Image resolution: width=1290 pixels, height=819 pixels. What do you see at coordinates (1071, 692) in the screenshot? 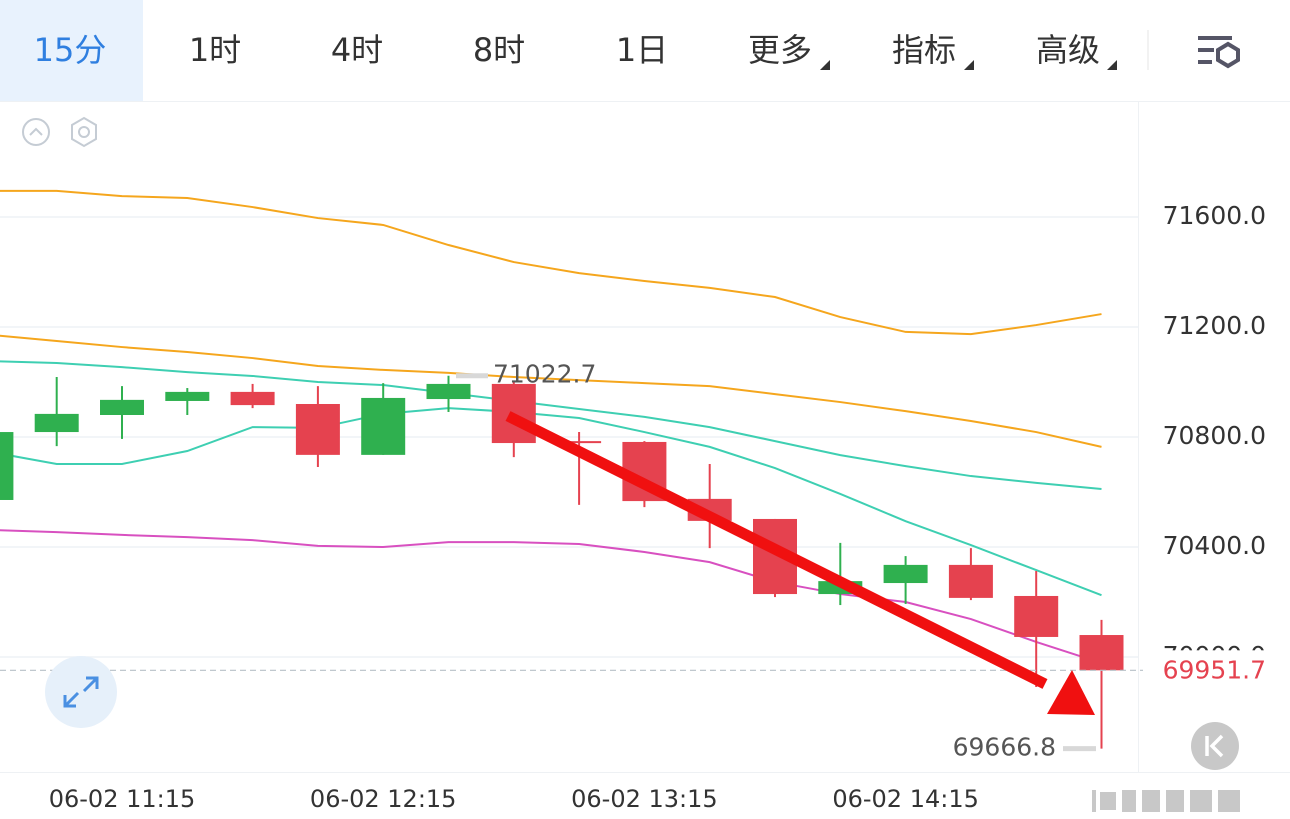
I see `trend-arrow-head` at bounding box center [1071, 692].